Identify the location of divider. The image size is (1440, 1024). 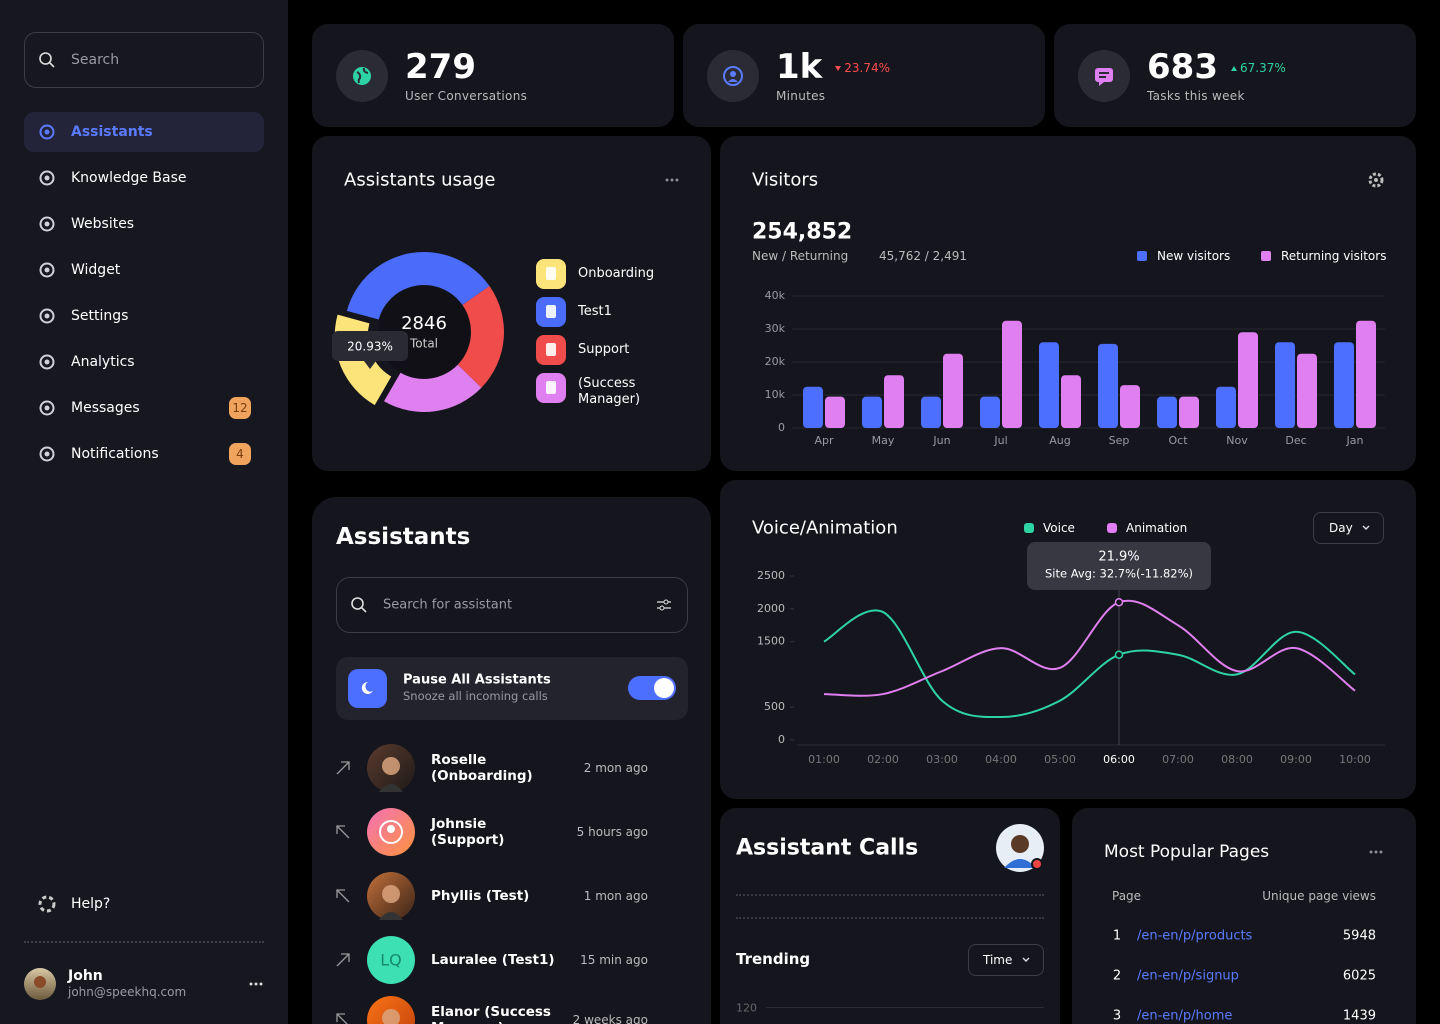
(890, 895).